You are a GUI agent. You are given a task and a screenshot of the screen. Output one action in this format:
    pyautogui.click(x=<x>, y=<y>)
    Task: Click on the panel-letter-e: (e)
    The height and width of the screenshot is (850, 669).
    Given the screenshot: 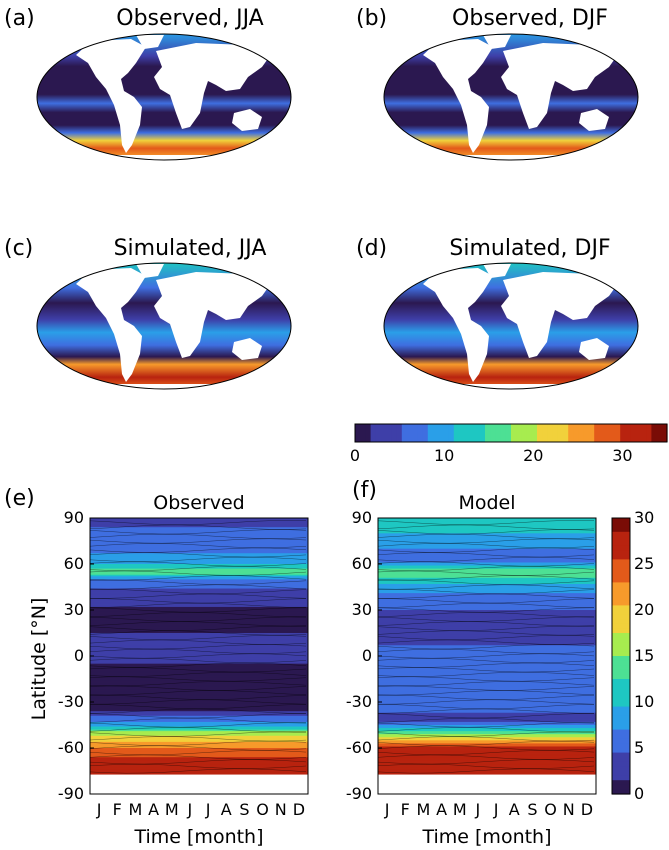 What is the action you would take?
    pyautogui.click(x=19, y=498)
    